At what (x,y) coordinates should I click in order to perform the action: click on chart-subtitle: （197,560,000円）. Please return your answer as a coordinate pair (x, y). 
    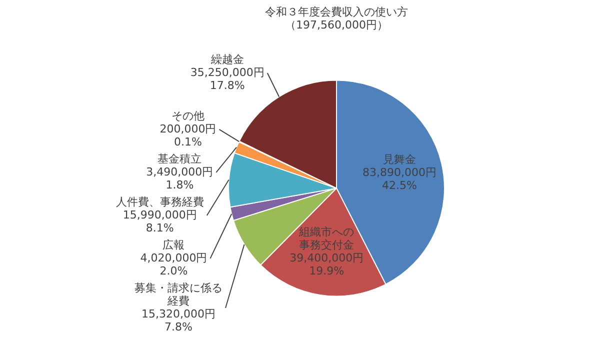
    Looking at the image, I should click on (336, 25).